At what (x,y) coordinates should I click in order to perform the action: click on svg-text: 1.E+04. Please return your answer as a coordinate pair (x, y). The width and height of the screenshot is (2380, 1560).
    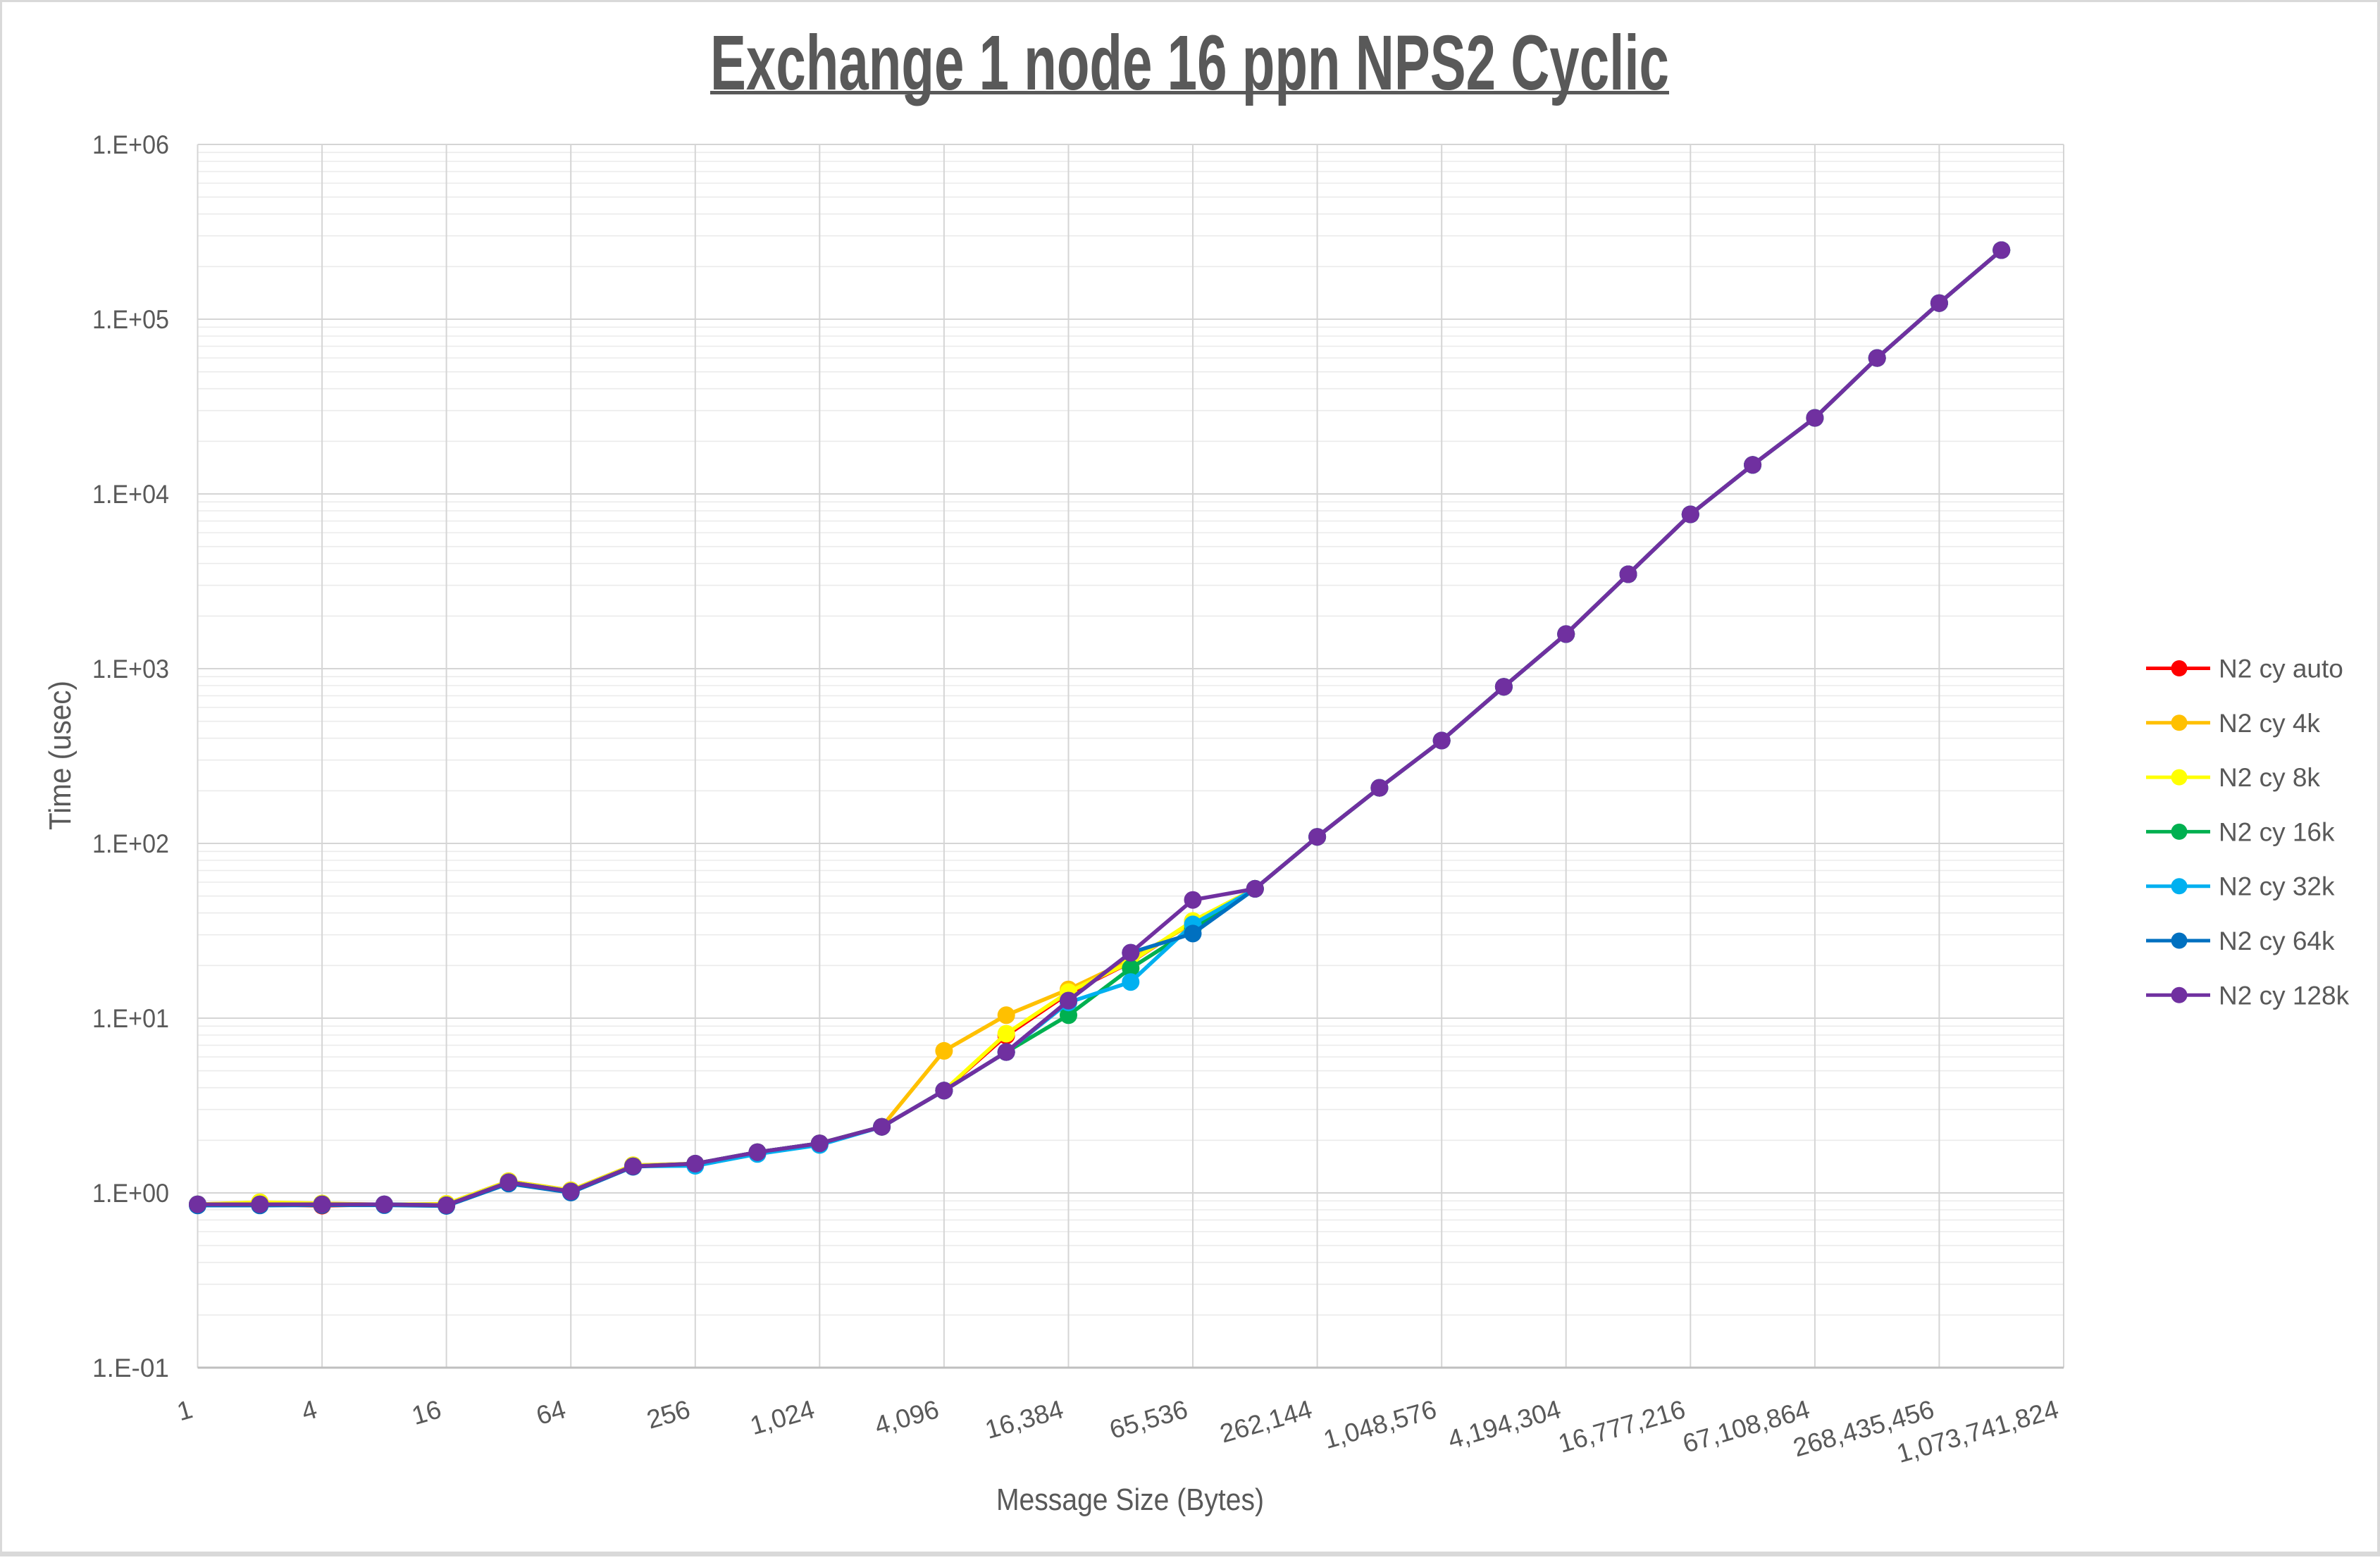
    Looking at the image, I should click on (130, 494).